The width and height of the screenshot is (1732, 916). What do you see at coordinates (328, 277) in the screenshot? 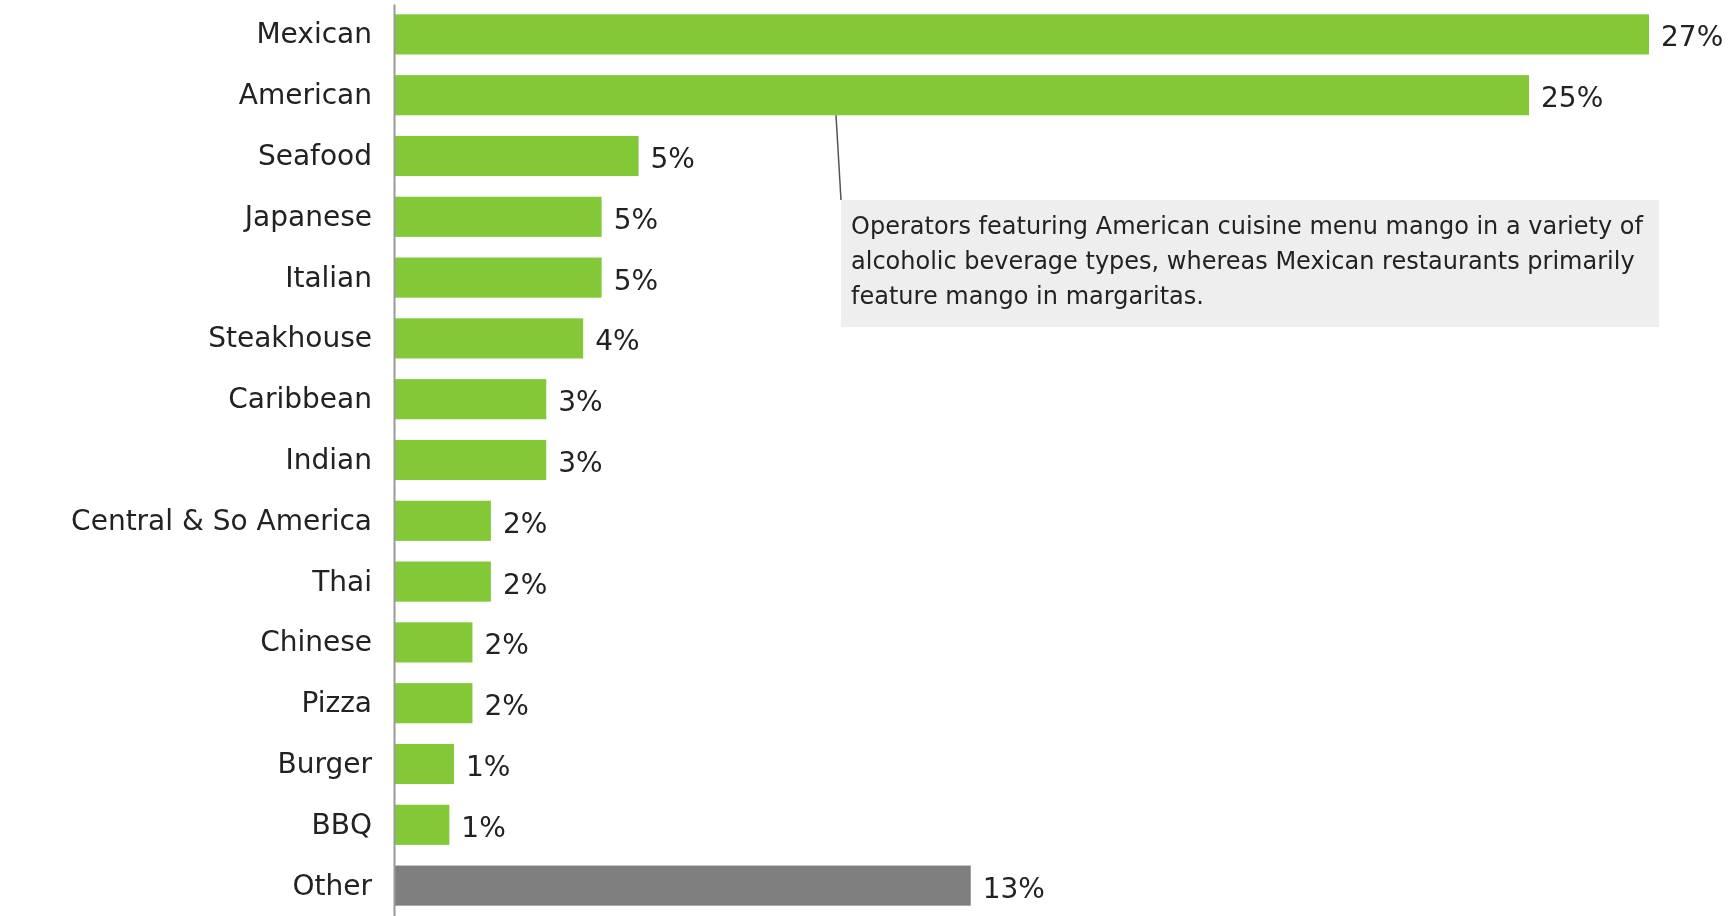
I see `y-tick-label: Italian` at bounding box center [328, 277].